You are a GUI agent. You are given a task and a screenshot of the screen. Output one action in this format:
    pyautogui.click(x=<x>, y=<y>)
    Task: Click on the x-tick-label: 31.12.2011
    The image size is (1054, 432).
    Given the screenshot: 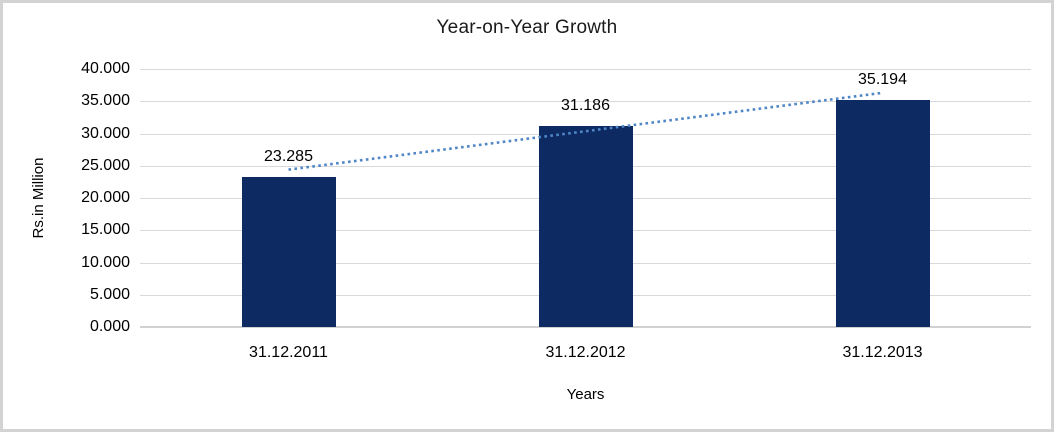 What is the action you would take?
    pyautogui.click(x=288, y=352)
    